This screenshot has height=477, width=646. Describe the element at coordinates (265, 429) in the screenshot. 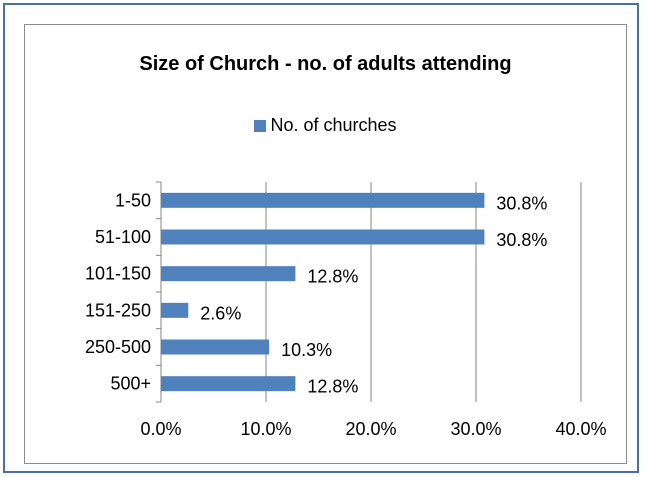

I see `x-tick-label: 10.0%` at that location.